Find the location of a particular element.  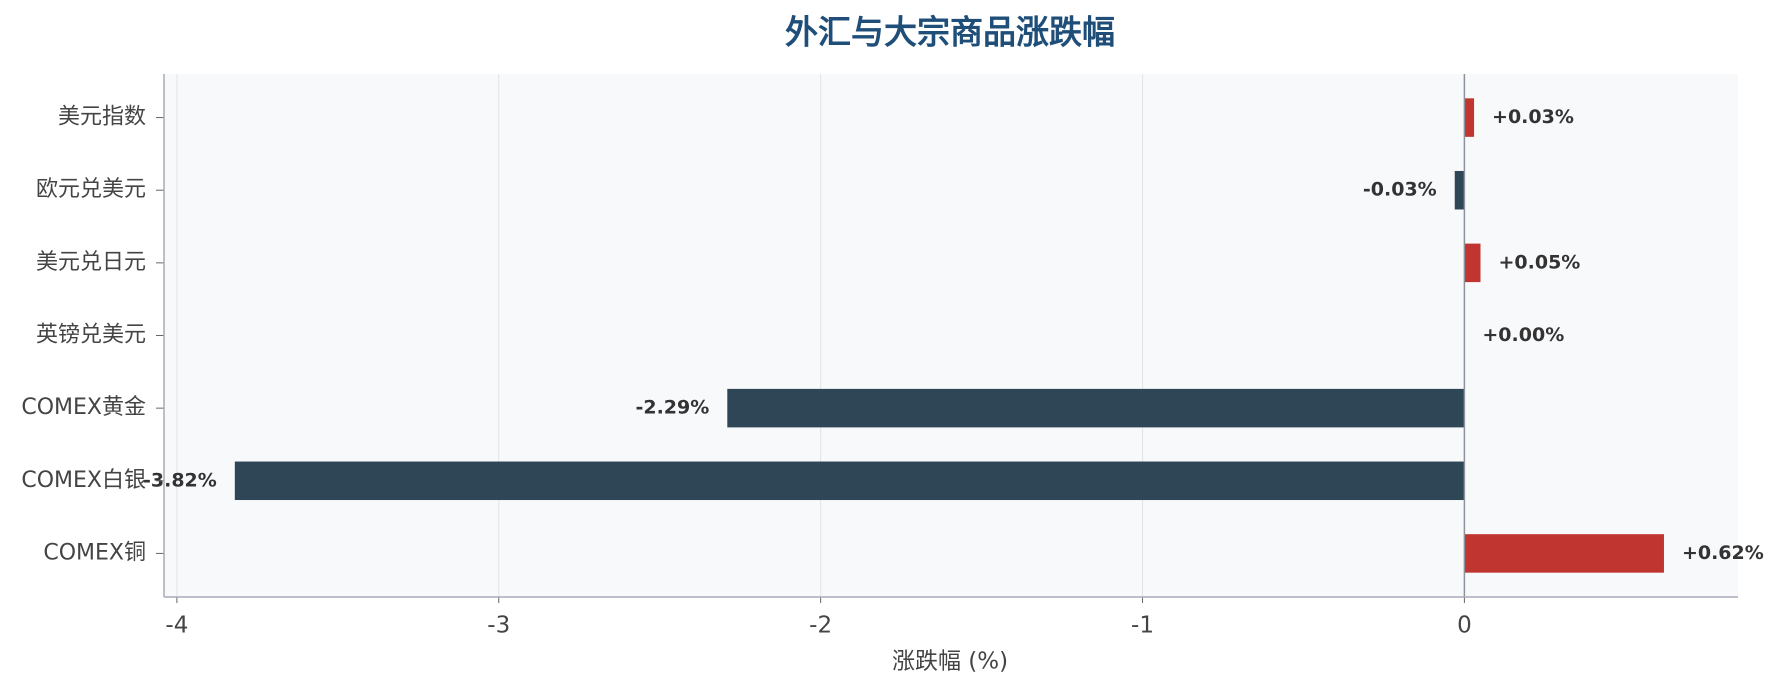

value-label: -0.03% is located at coordinates (1400, 190).